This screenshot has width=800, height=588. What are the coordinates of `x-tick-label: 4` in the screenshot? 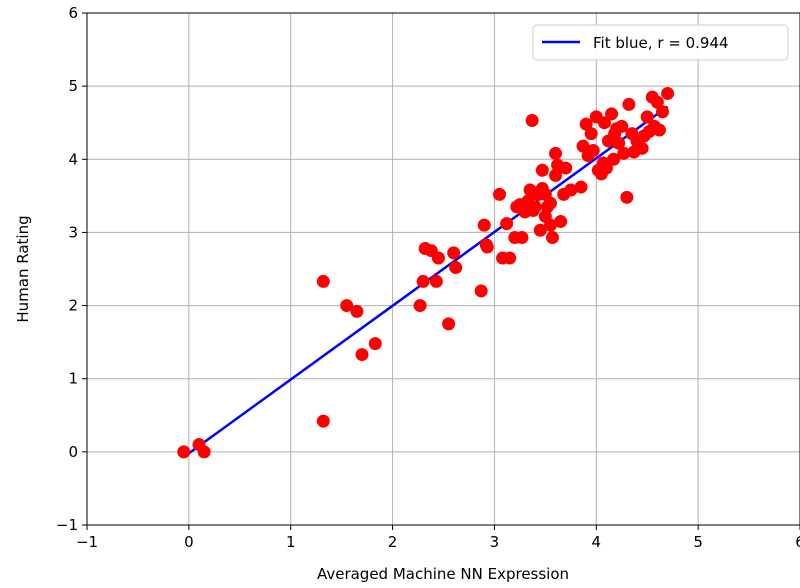 It's located at (597, 542).